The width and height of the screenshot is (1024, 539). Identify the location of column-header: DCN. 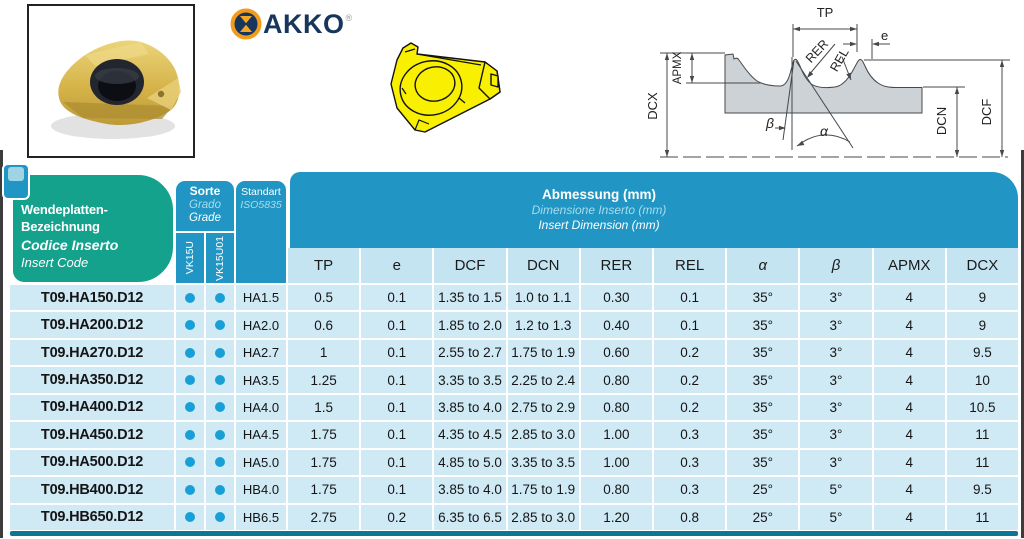
(543, 265).